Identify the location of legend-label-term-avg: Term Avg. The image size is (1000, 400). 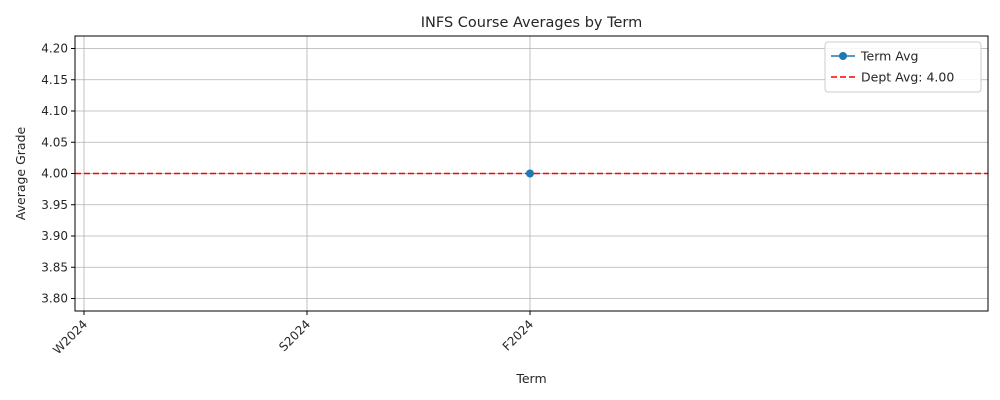
(889, 56).